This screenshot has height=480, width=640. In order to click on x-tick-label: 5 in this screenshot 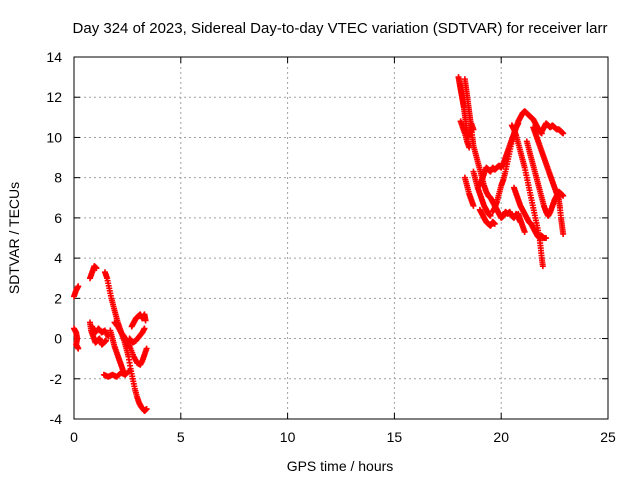, I will do `click(181, 437)`.